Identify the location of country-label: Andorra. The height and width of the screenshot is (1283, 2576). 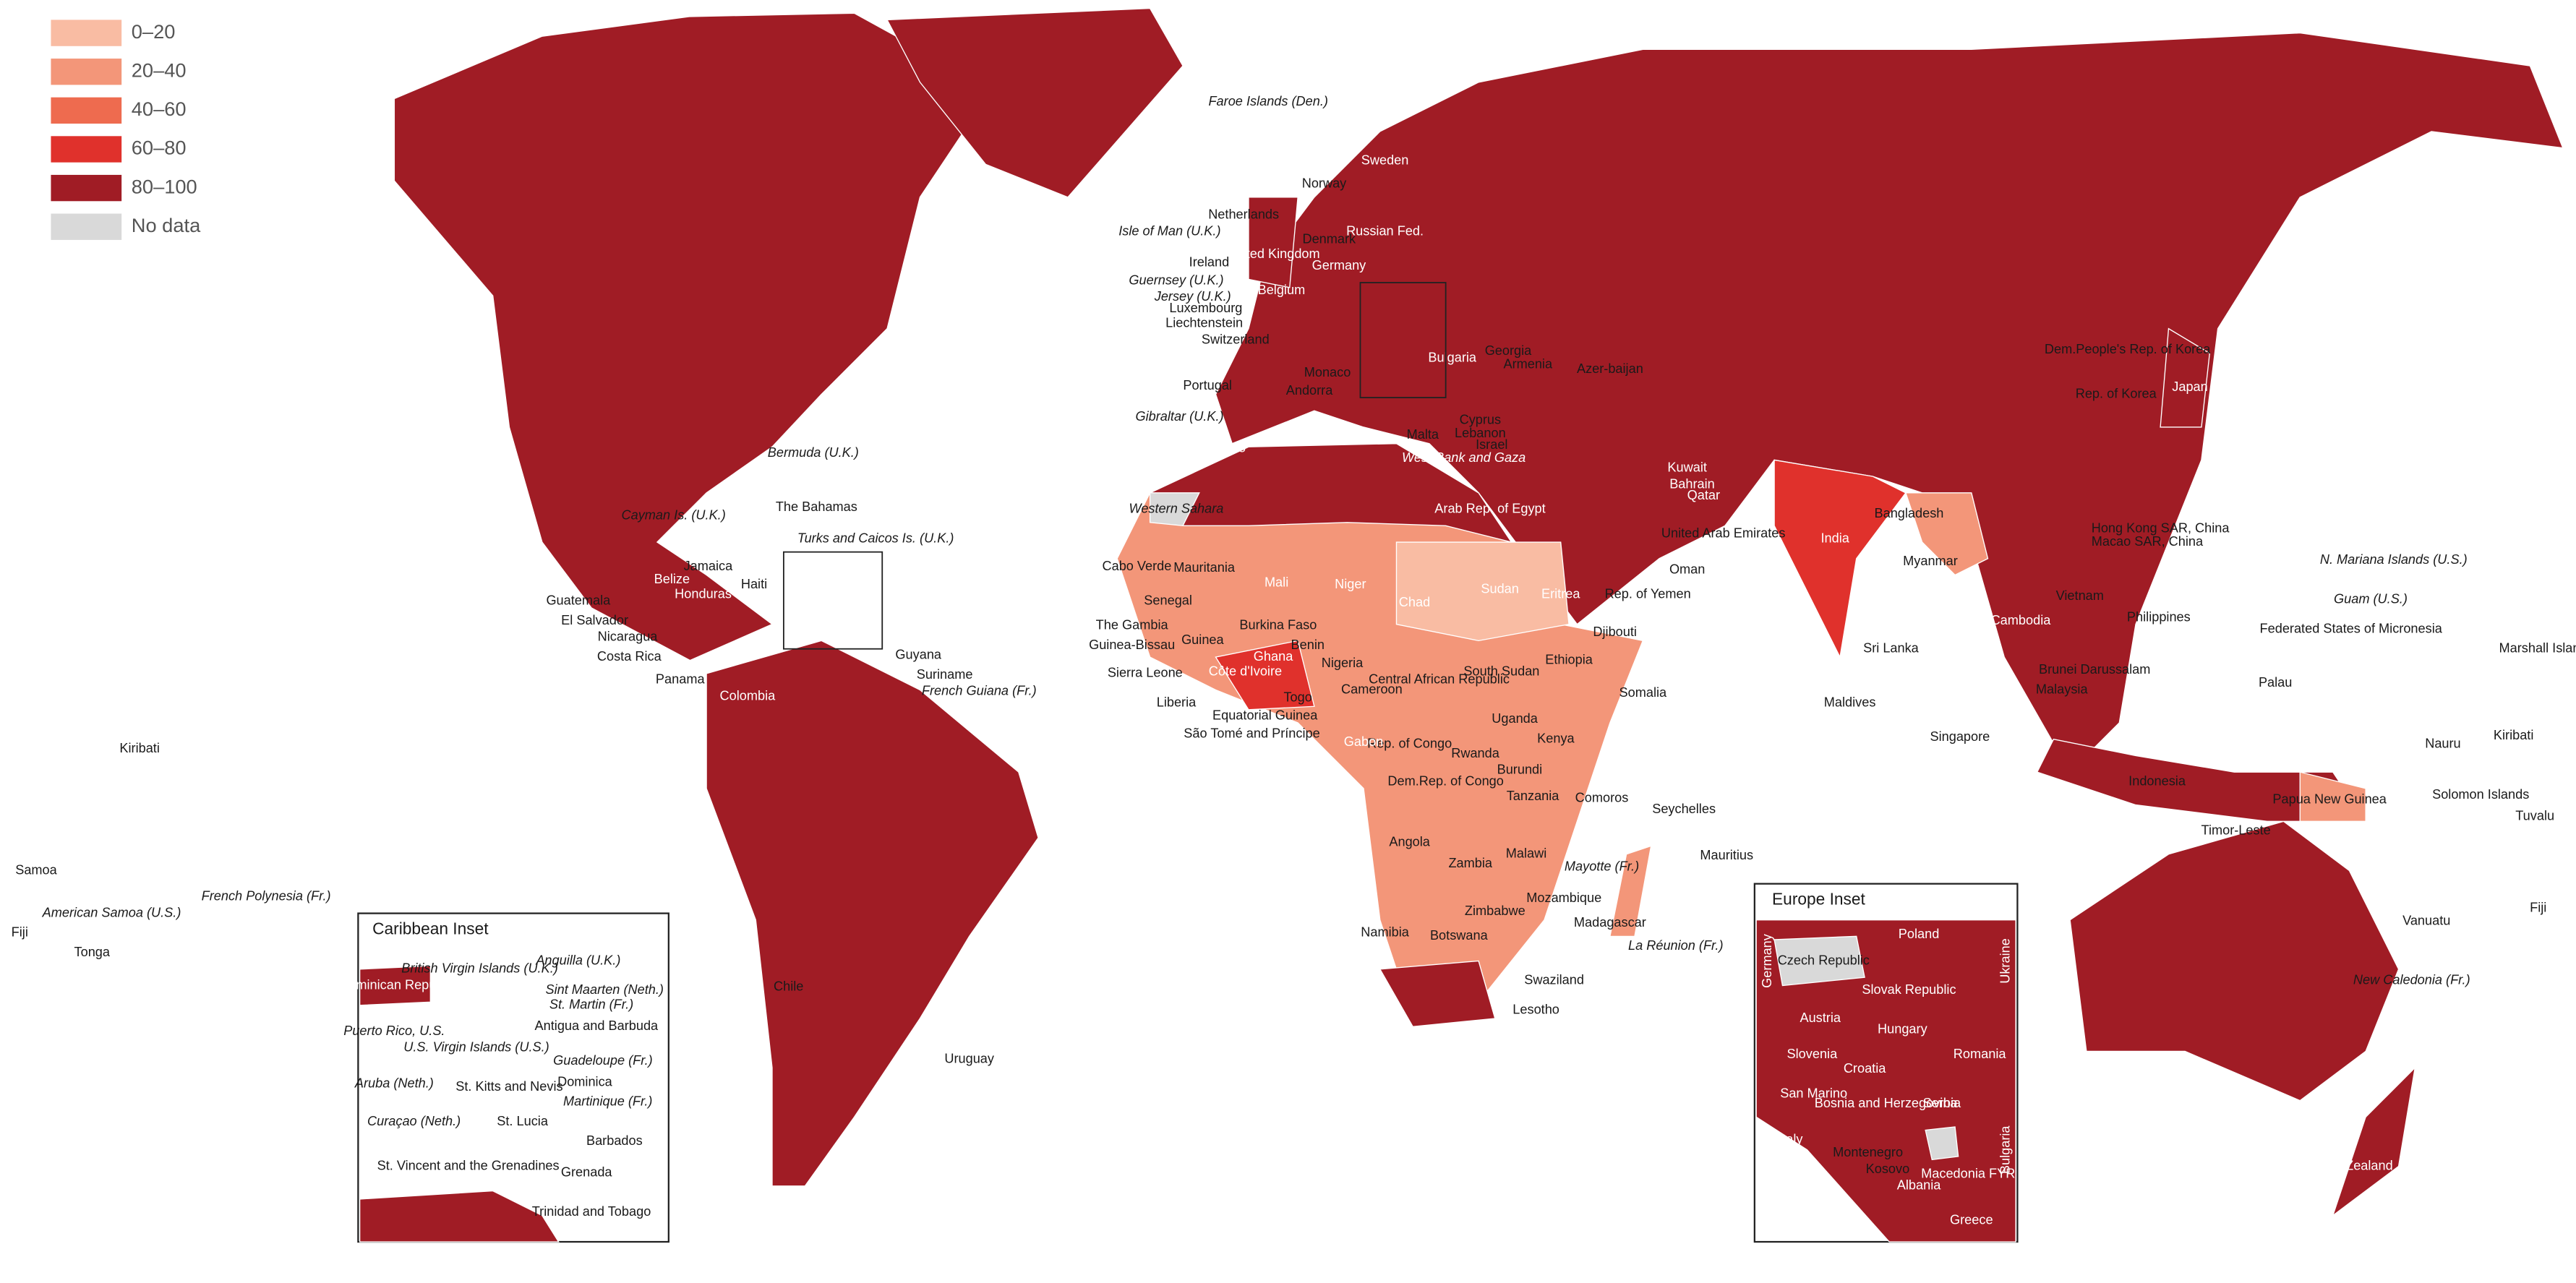
(1310, 390).